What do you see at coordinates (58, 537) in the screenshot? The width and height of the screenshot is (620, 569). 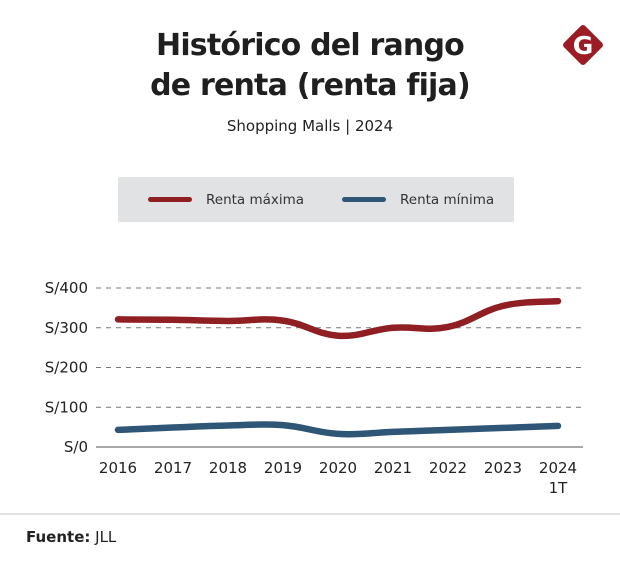 I see `source-label: Fuente:` at bounding box center [58, 537].